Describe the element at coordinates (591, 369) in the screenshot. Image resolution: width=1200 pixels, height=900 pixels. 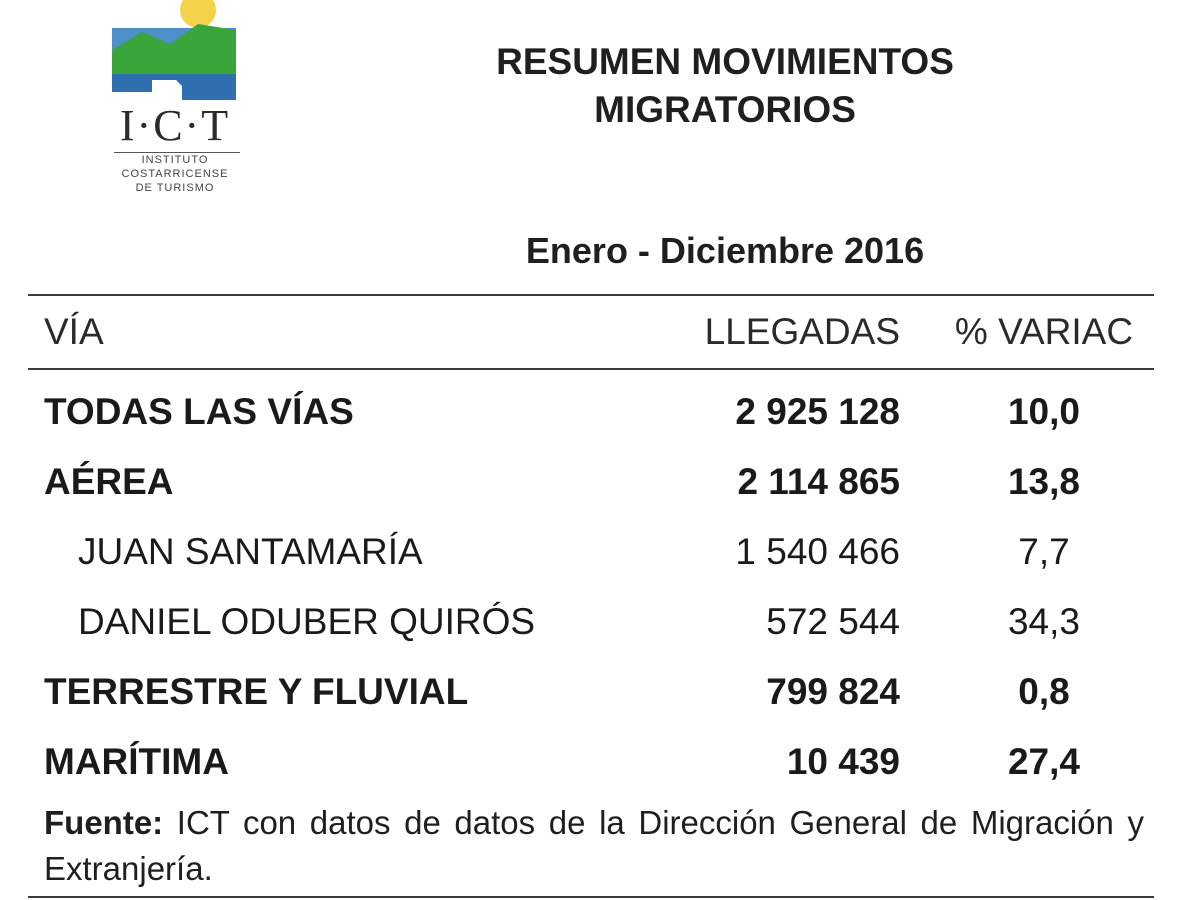
I see `table-header-rule` at that location.